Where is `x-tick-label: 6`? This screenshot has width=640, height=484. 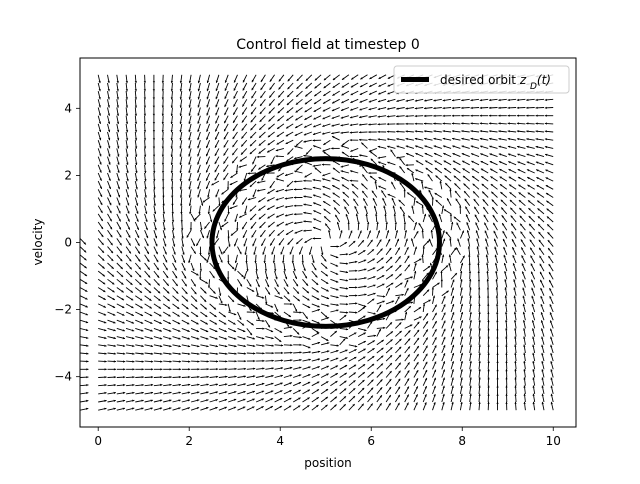 x-tick-label: 6 is located at coordinates (371, 441).